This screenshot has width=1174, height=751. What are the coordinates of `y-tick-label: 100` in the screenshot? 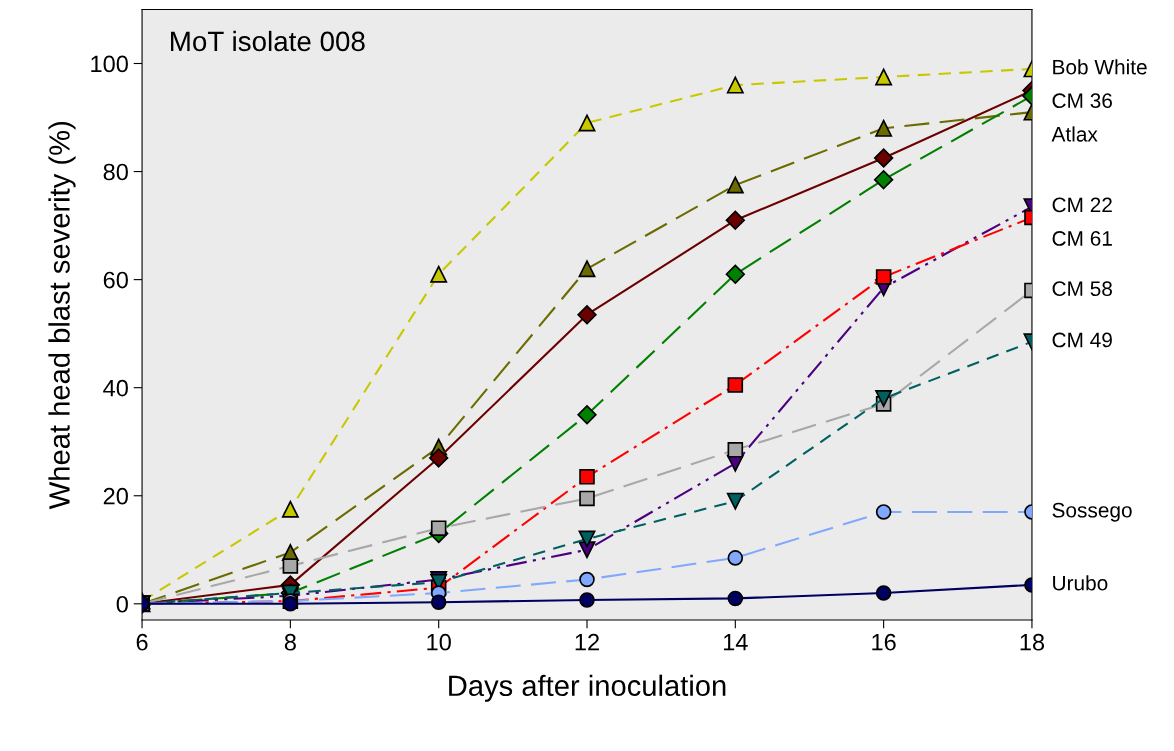 It's located at (109, 64).